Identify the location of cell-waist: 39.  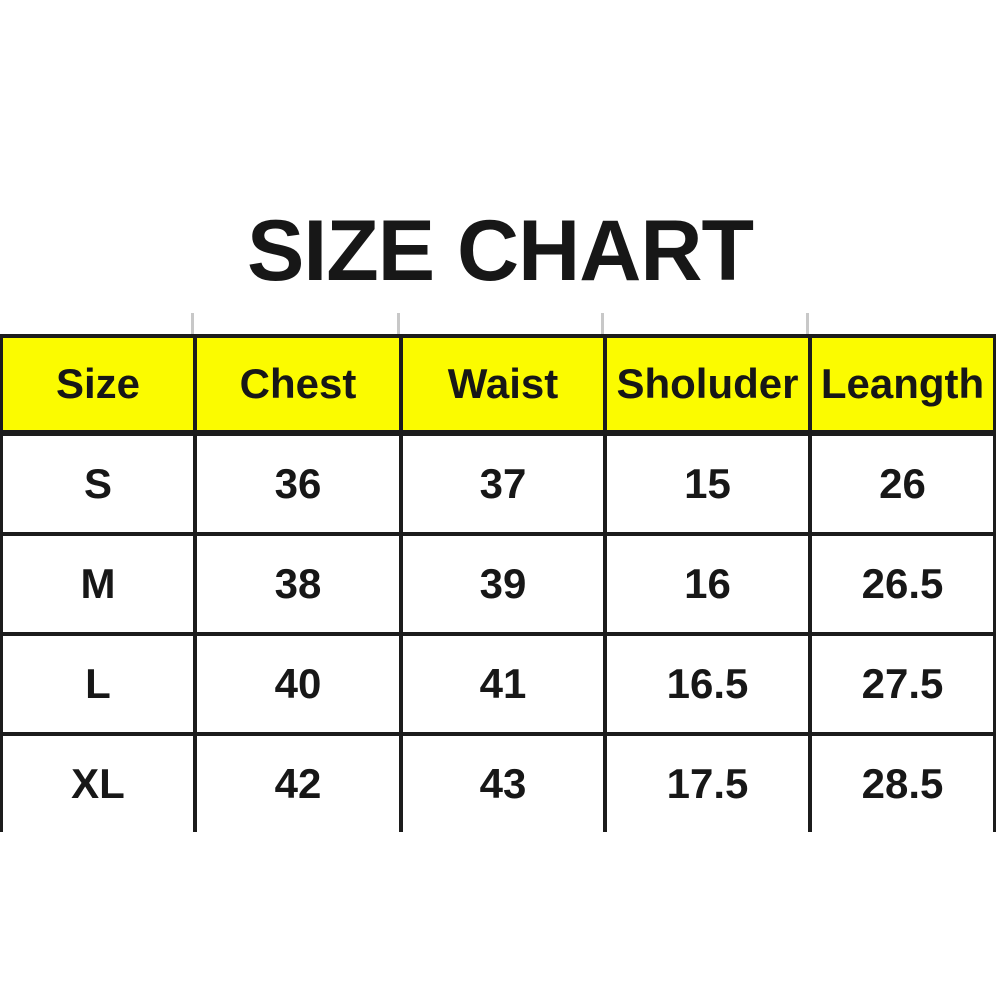
(505, 584).